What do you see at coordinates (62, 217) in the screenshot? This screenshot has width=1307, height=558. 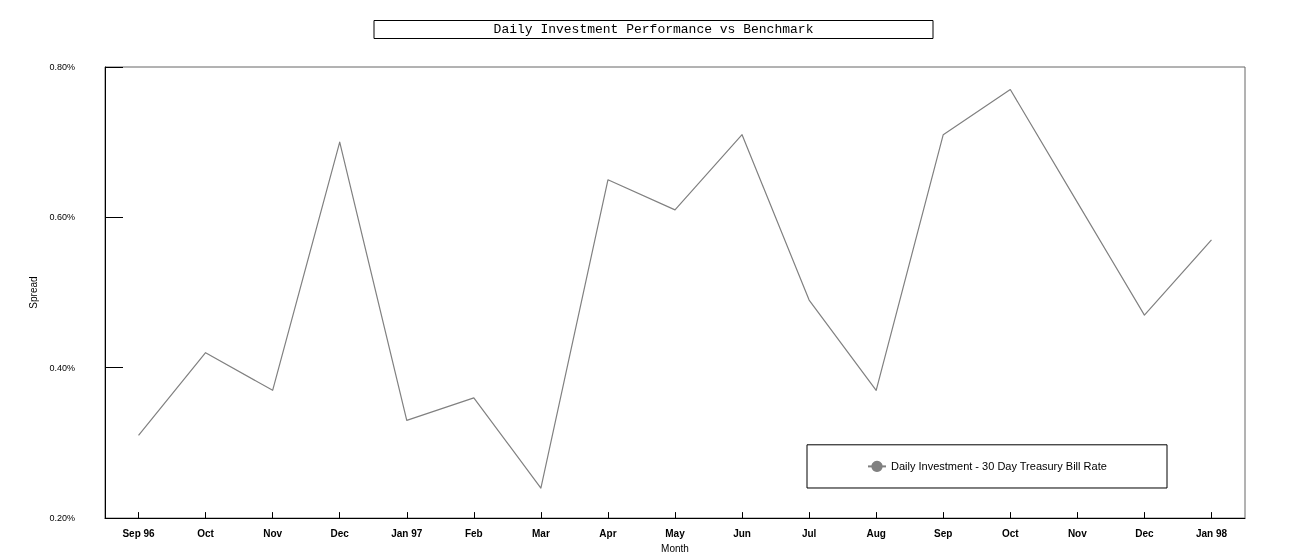 I see `y-tick-label: 0.60%` at bounding box center [62, 217].